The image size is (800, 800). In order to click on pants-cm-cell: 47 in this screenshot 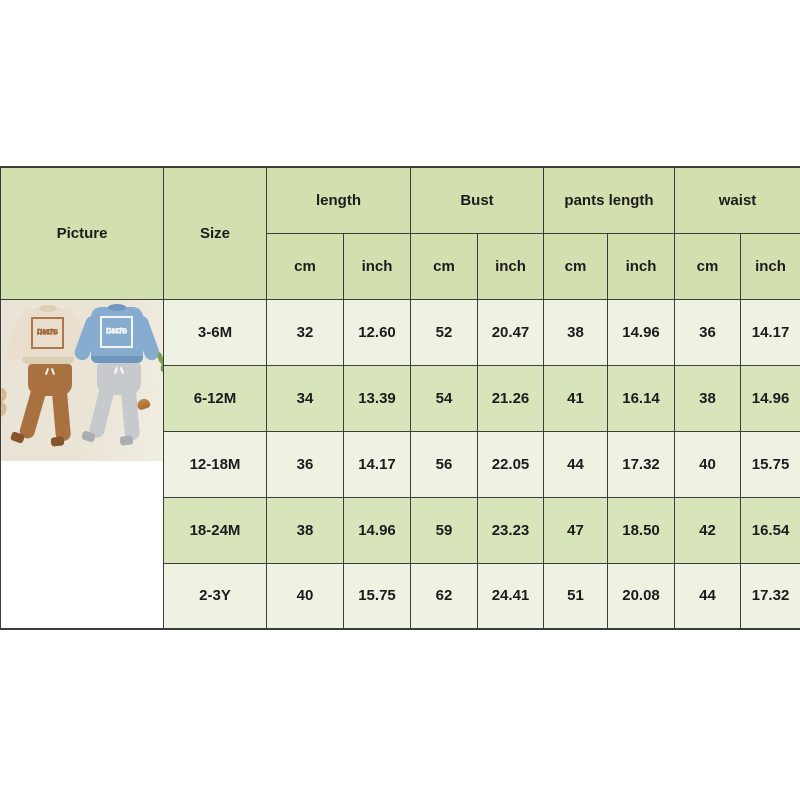, I will do `click(575, 530)`.